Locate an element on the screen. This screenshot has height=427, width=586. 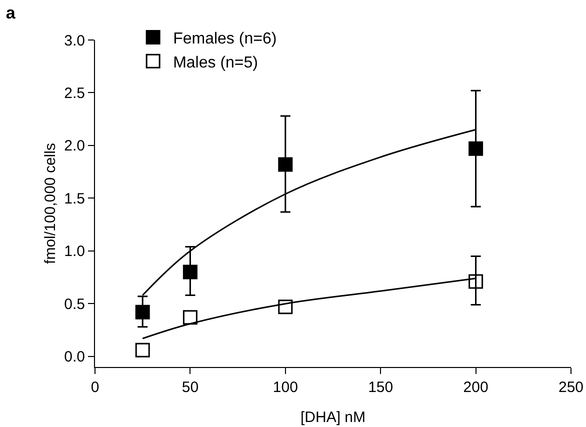
y-tick-label: 1.0 is located at coordinates (74, 251).